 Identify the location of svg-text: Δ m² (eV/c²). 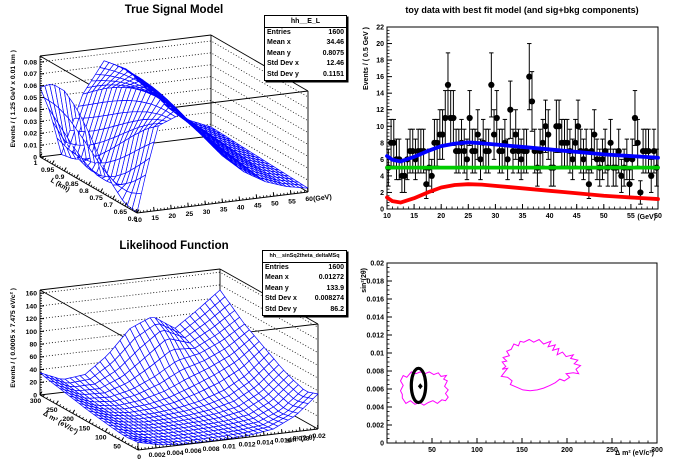
(634, 453).